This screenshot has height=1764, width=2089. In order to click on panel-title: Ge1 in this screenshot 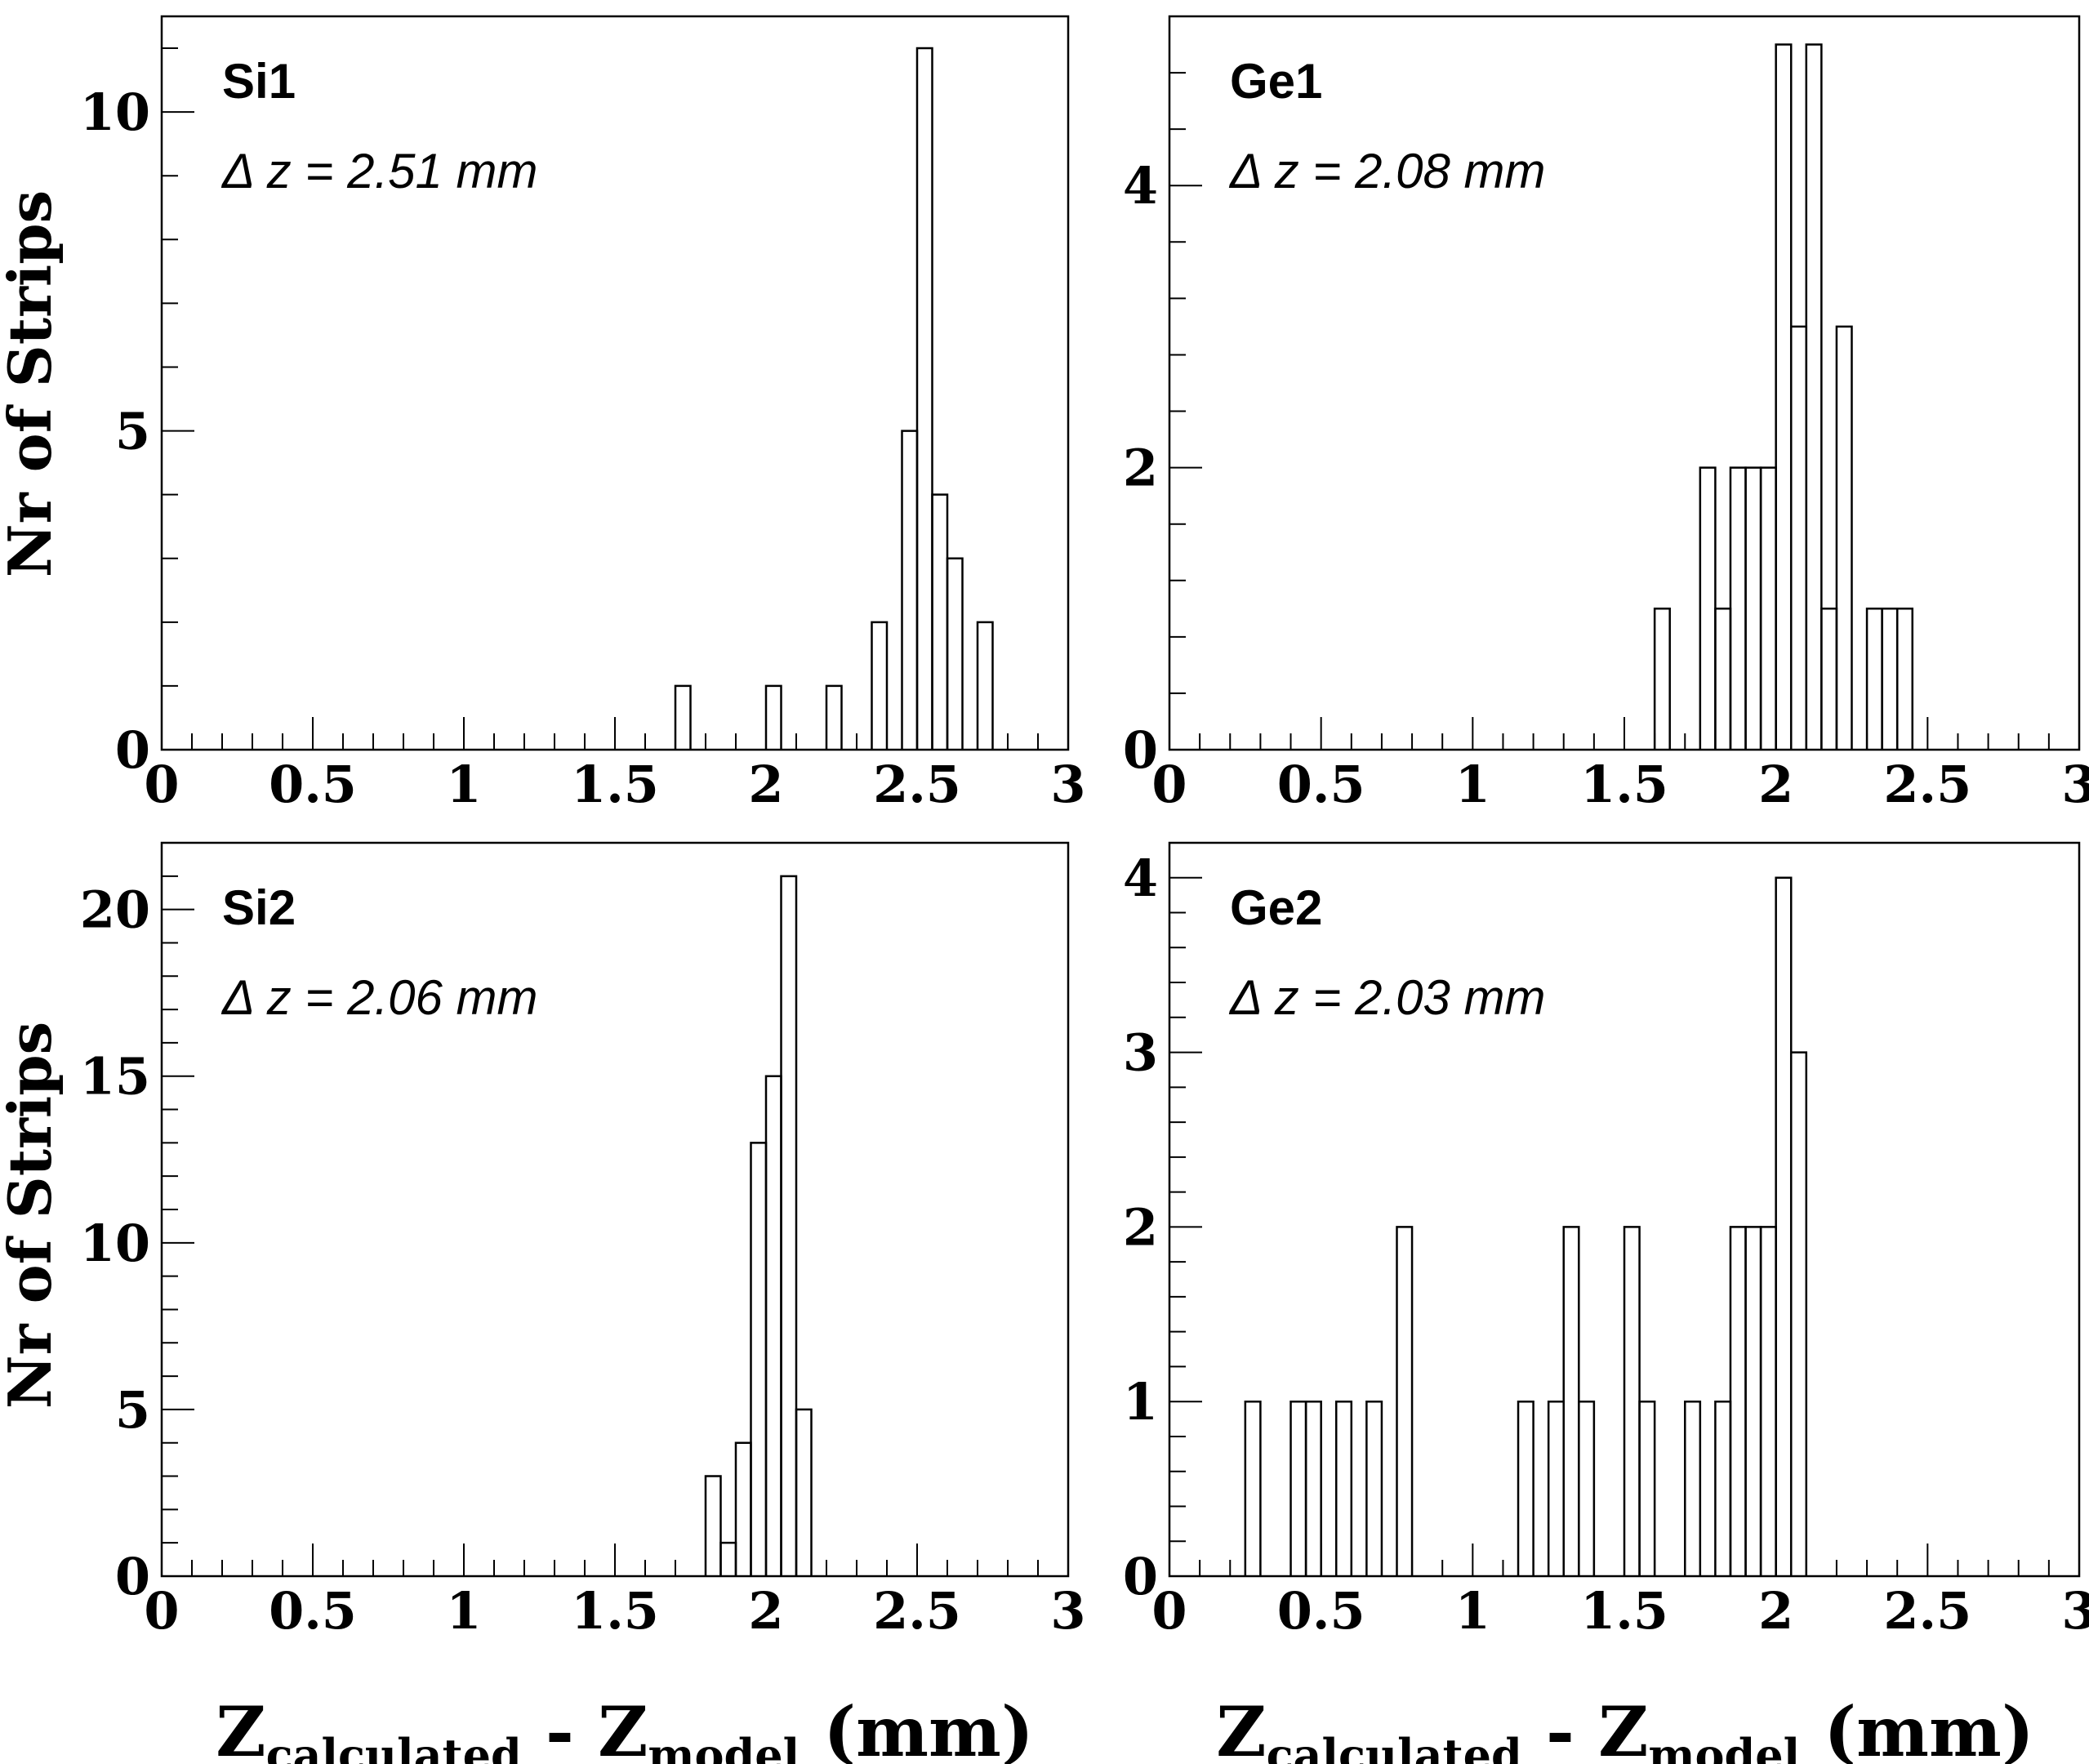, I will do `click(1276, 81)`.